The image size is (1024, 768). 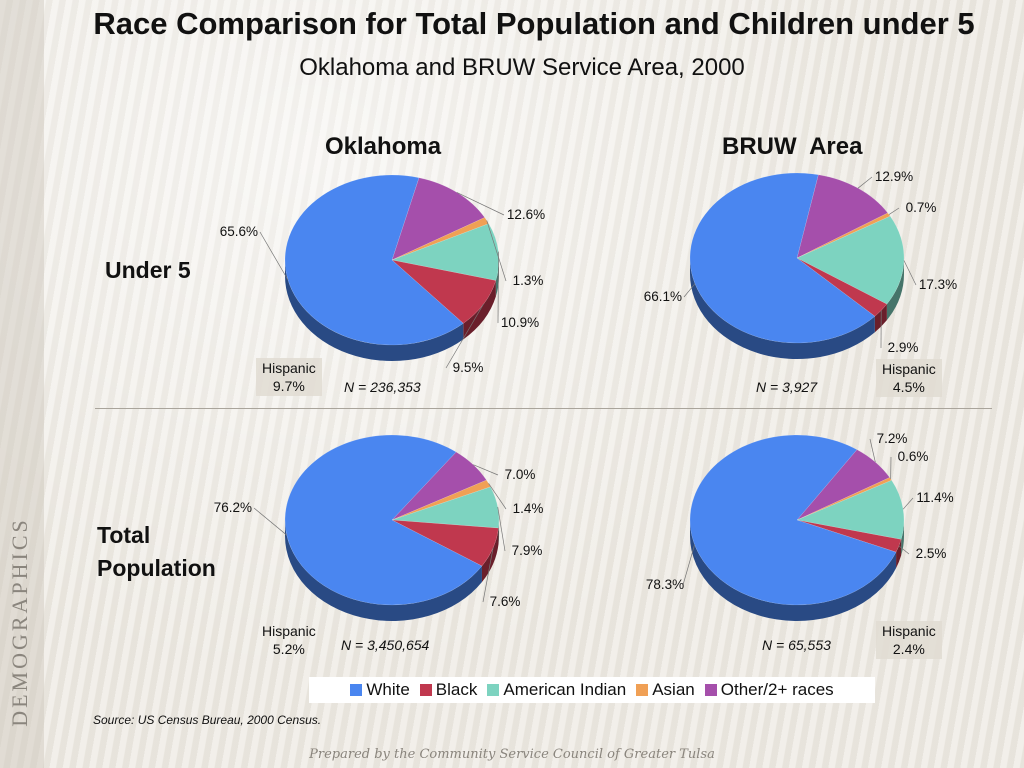 What do you see at coordinates (642, 690) in the screenshot?
I see `legend-swatch-asian` at bounding box center [642, 690].